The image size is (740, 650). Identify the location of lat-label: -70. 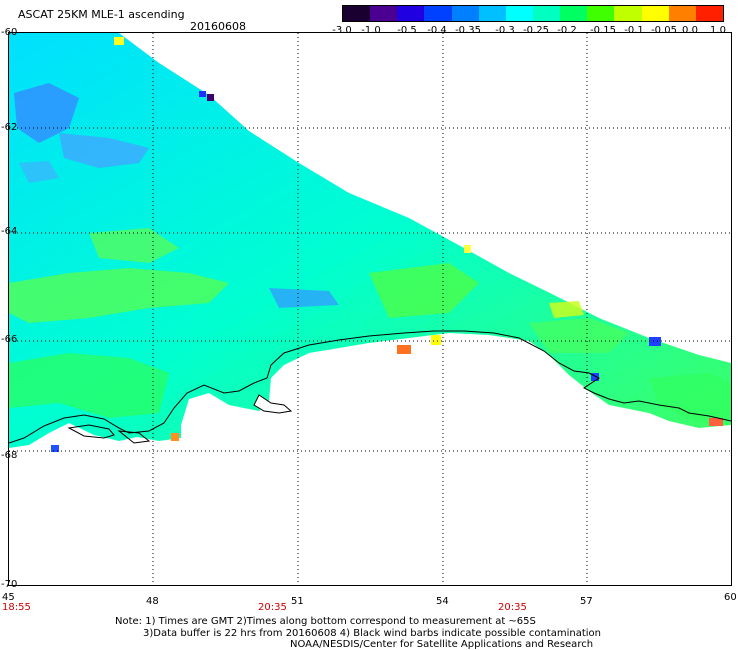
(9, 584).